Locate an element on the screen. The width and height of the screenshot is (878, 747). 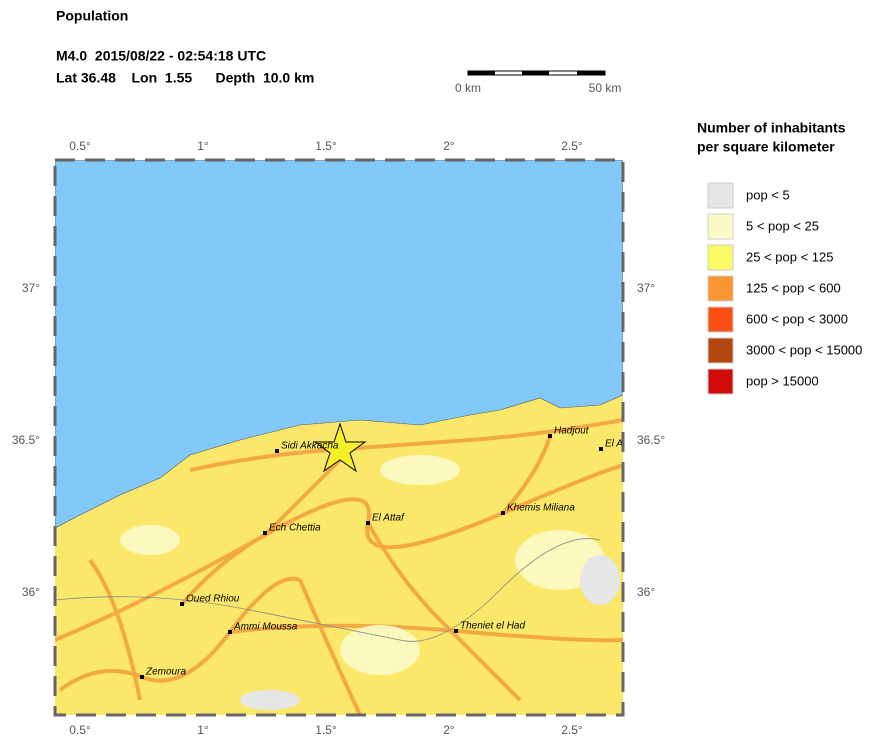
lon-tick-top: 2° is located at coordinates (449, 146).